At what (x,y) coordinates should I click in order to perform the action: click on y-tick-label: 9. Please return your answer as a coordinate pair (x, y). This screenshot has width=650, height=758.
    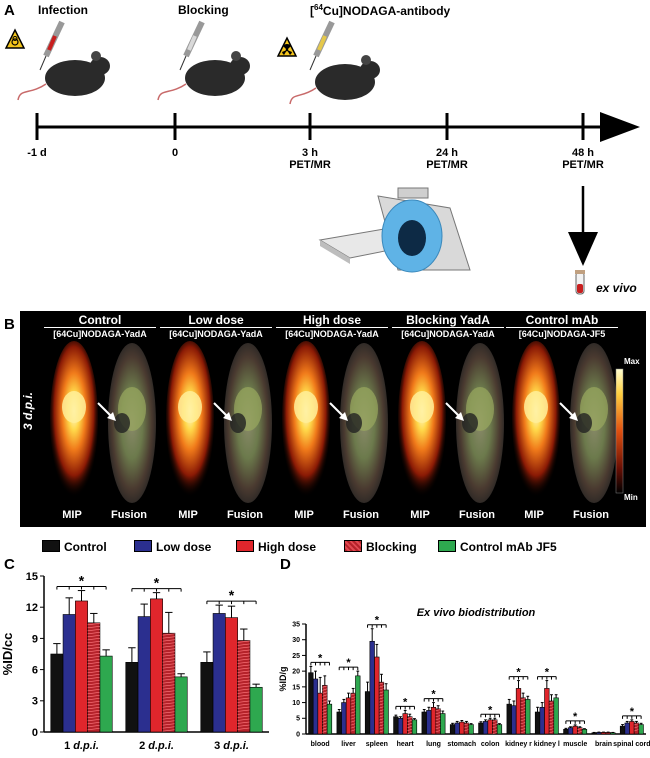
    Looking at the image, I should click on (35, 639).